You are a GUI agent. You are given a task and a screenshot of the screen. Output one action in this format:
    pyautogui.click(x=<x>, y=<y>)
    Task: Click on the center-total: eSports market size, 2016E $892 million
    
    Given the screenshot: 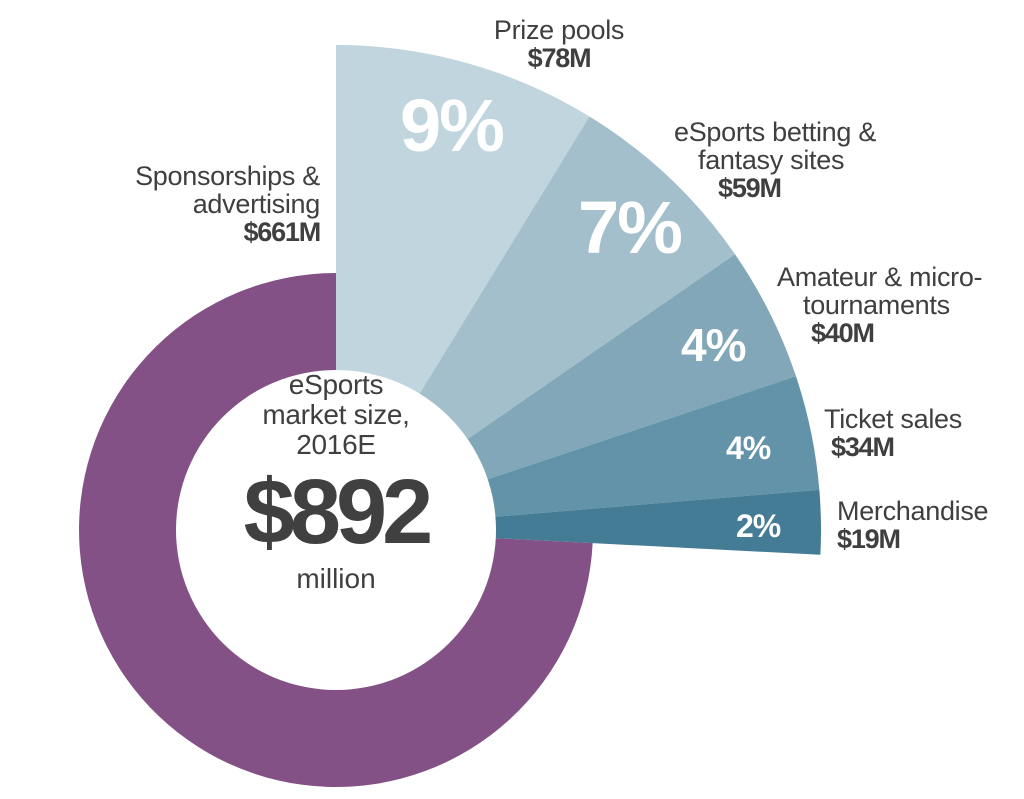 What is the action you would take?
    pyautogui.click(x=336, y=482)
    